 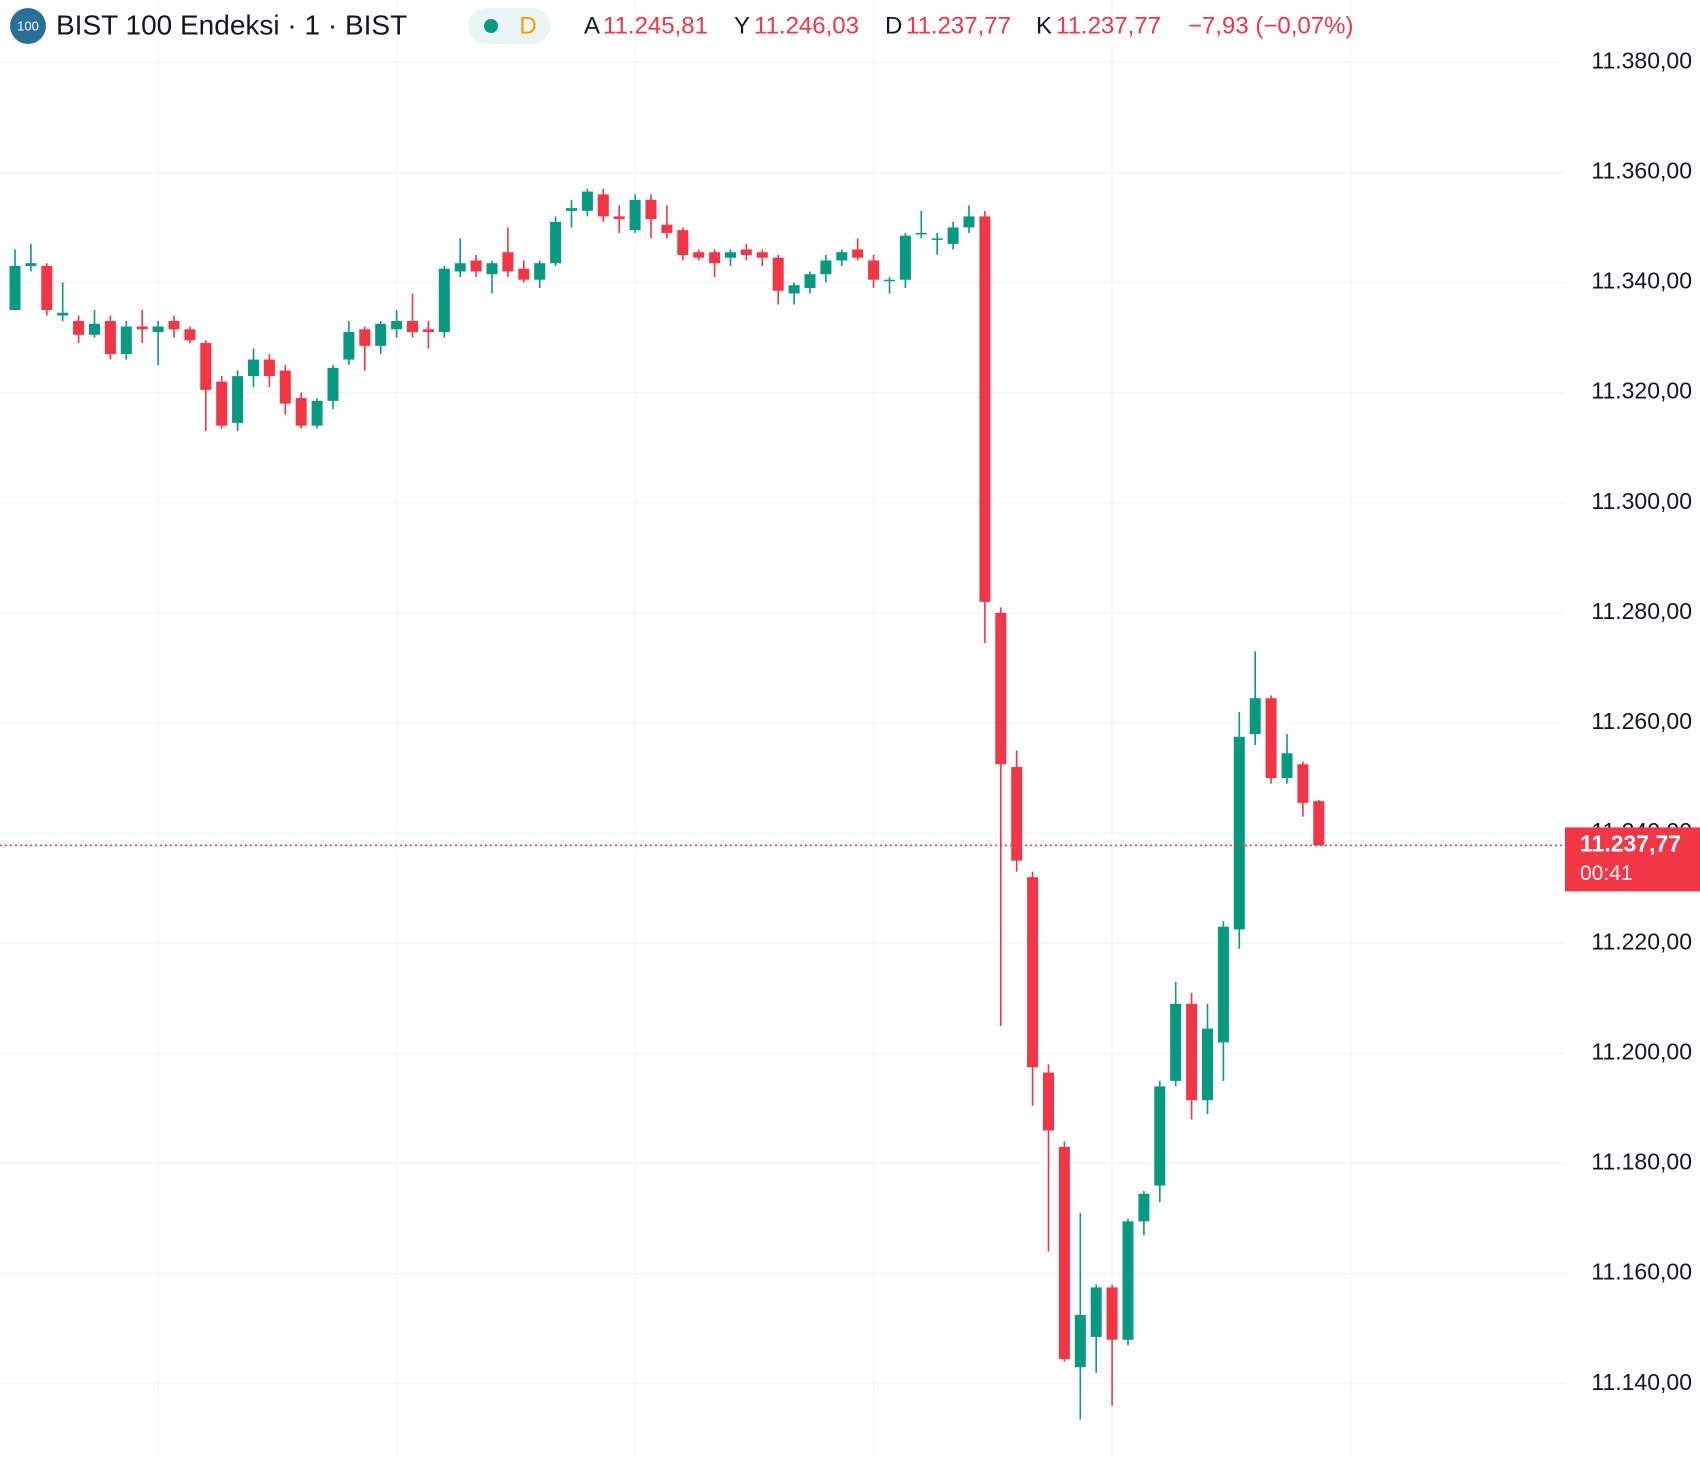 I want to click on ohlc-key: D, so click(x=893, y=25).